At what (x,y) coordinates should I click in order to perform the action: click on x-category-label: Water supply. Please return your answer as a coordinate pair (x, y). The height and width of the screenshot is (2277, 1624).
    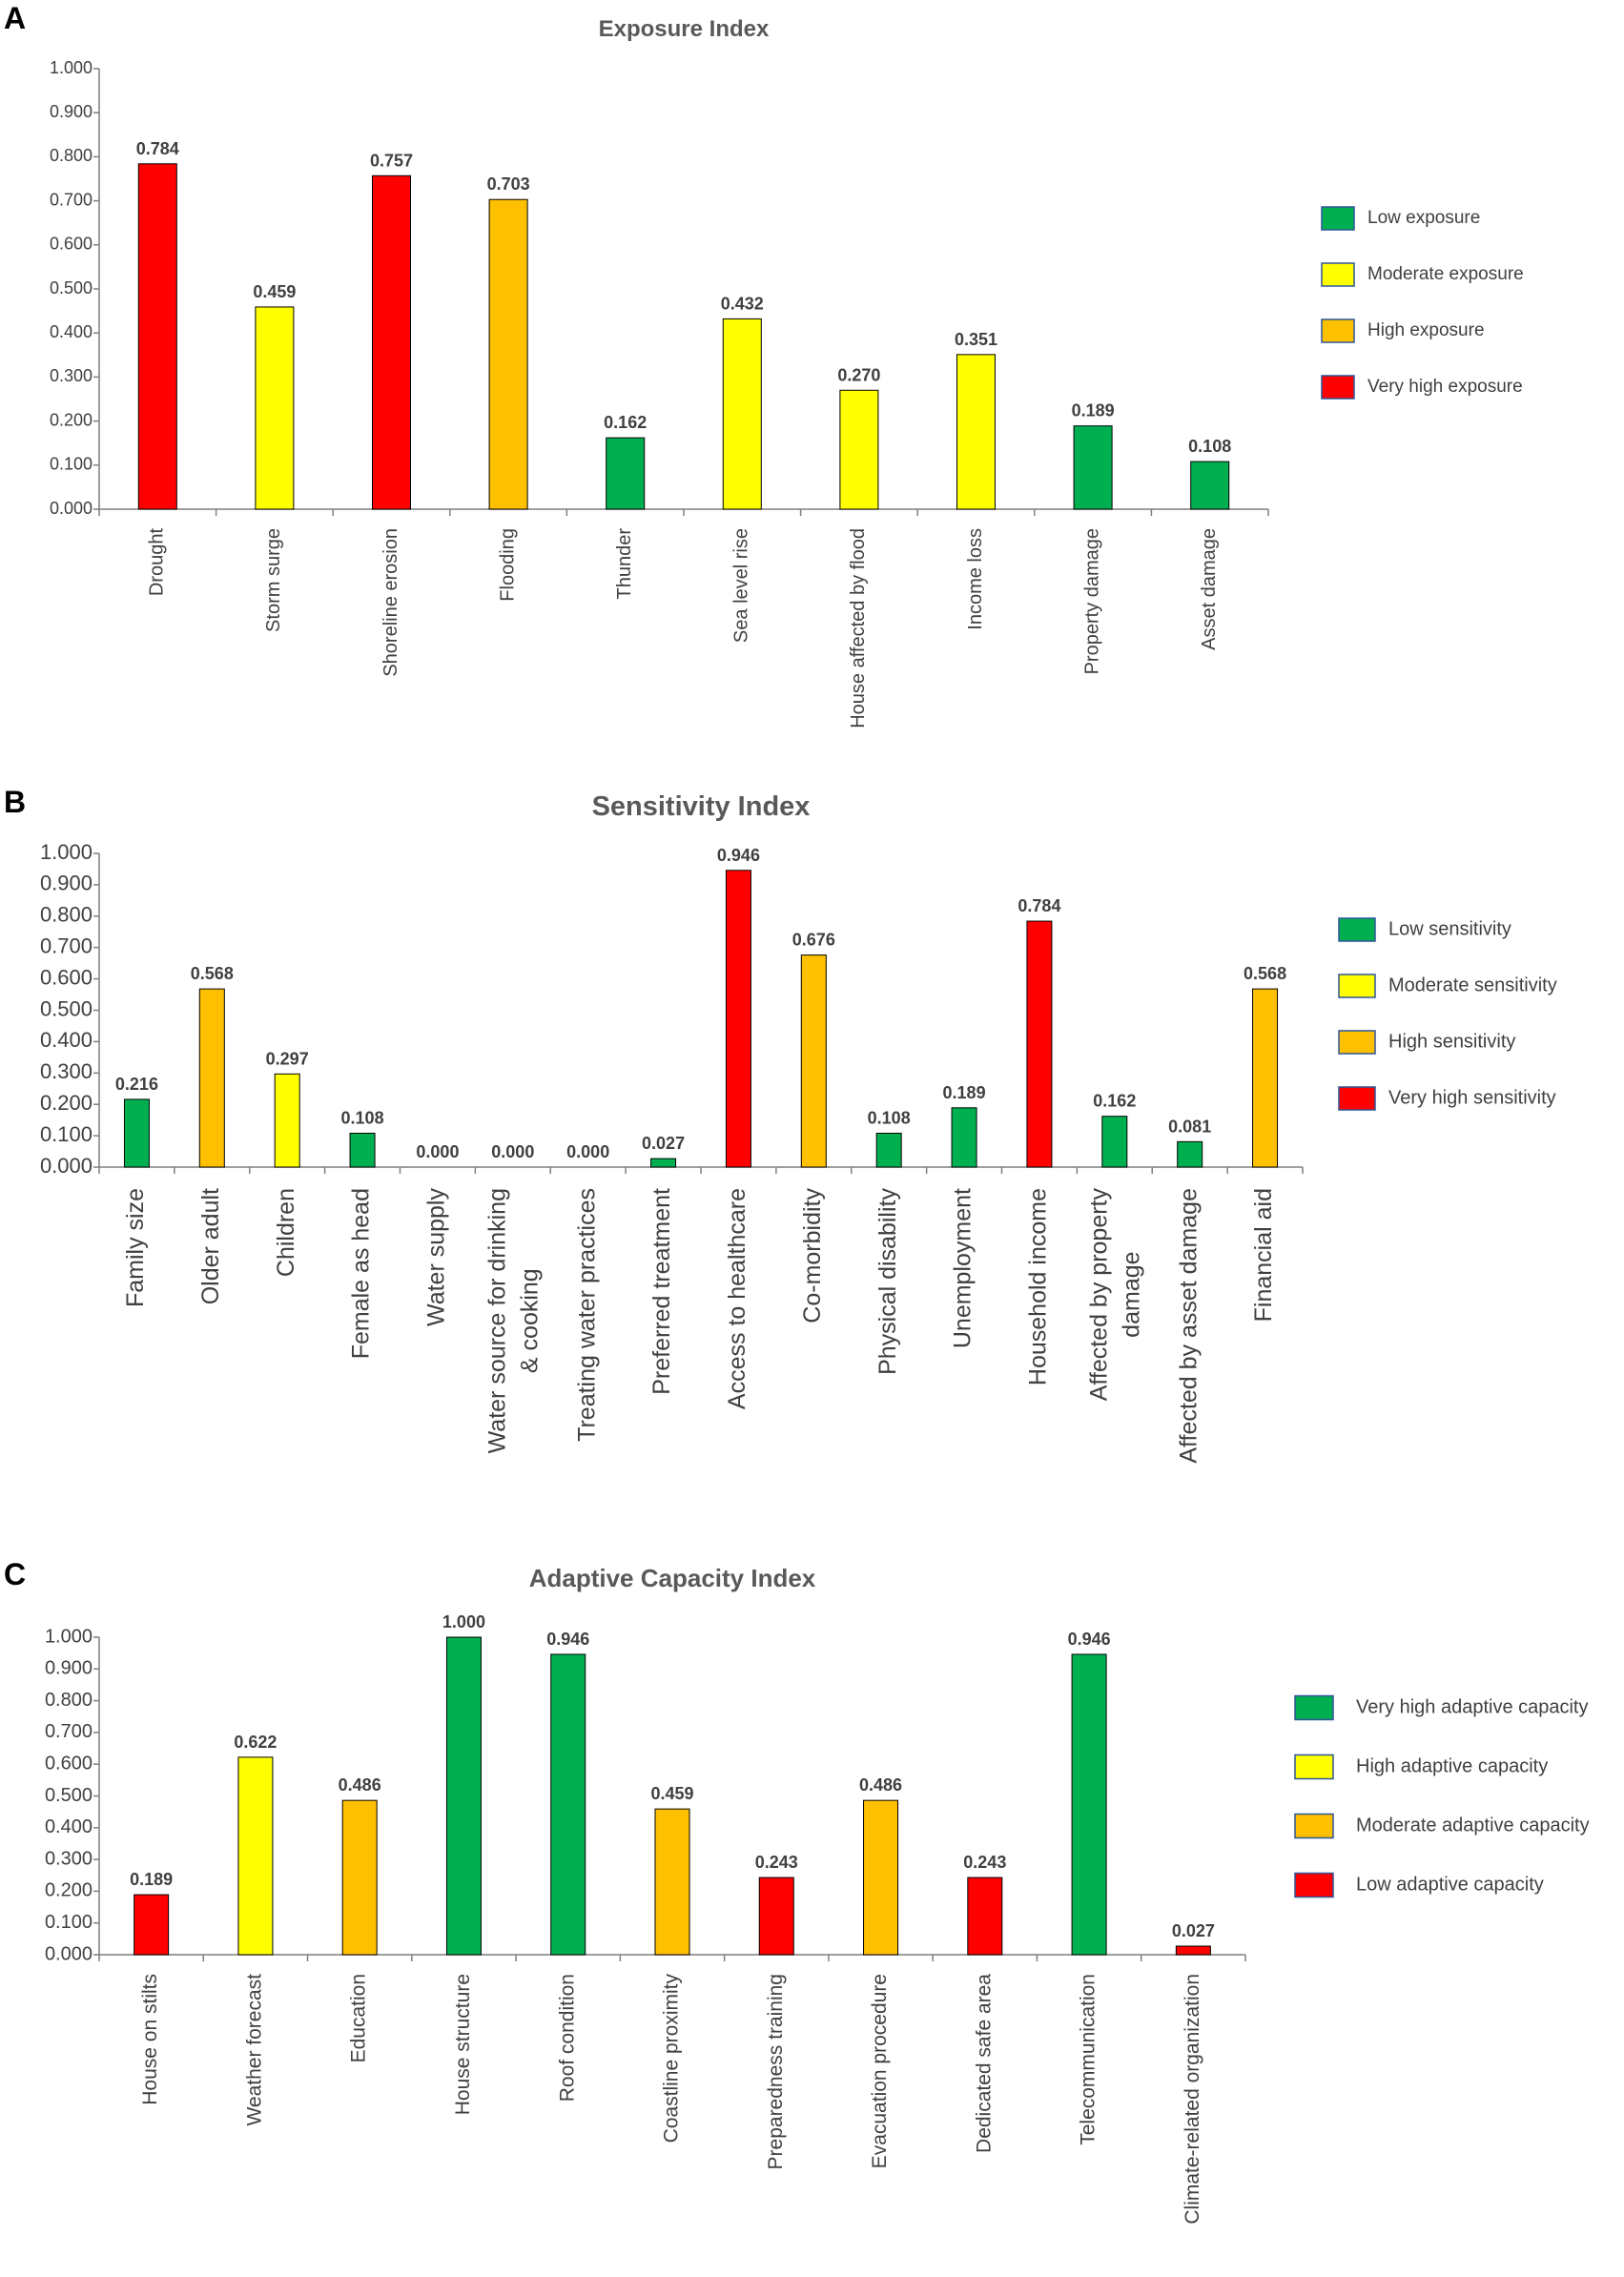
    Looking at the image, I should click on (436, 1257).